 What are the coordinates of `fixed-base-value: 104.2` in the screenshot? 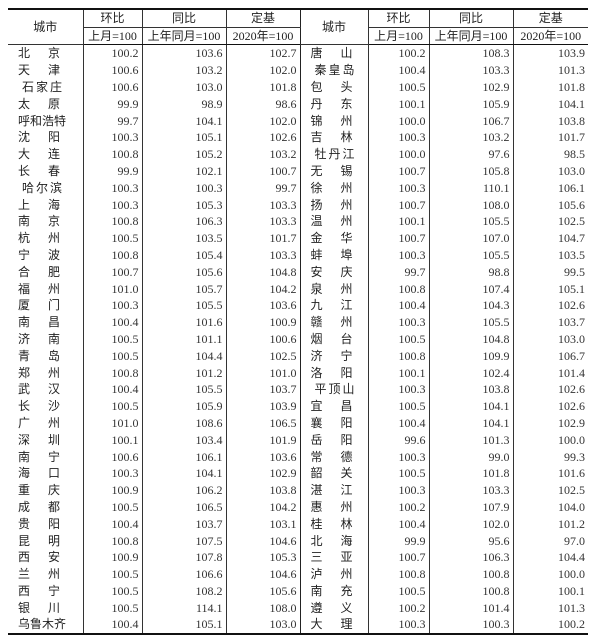 It's located at (262, 288).